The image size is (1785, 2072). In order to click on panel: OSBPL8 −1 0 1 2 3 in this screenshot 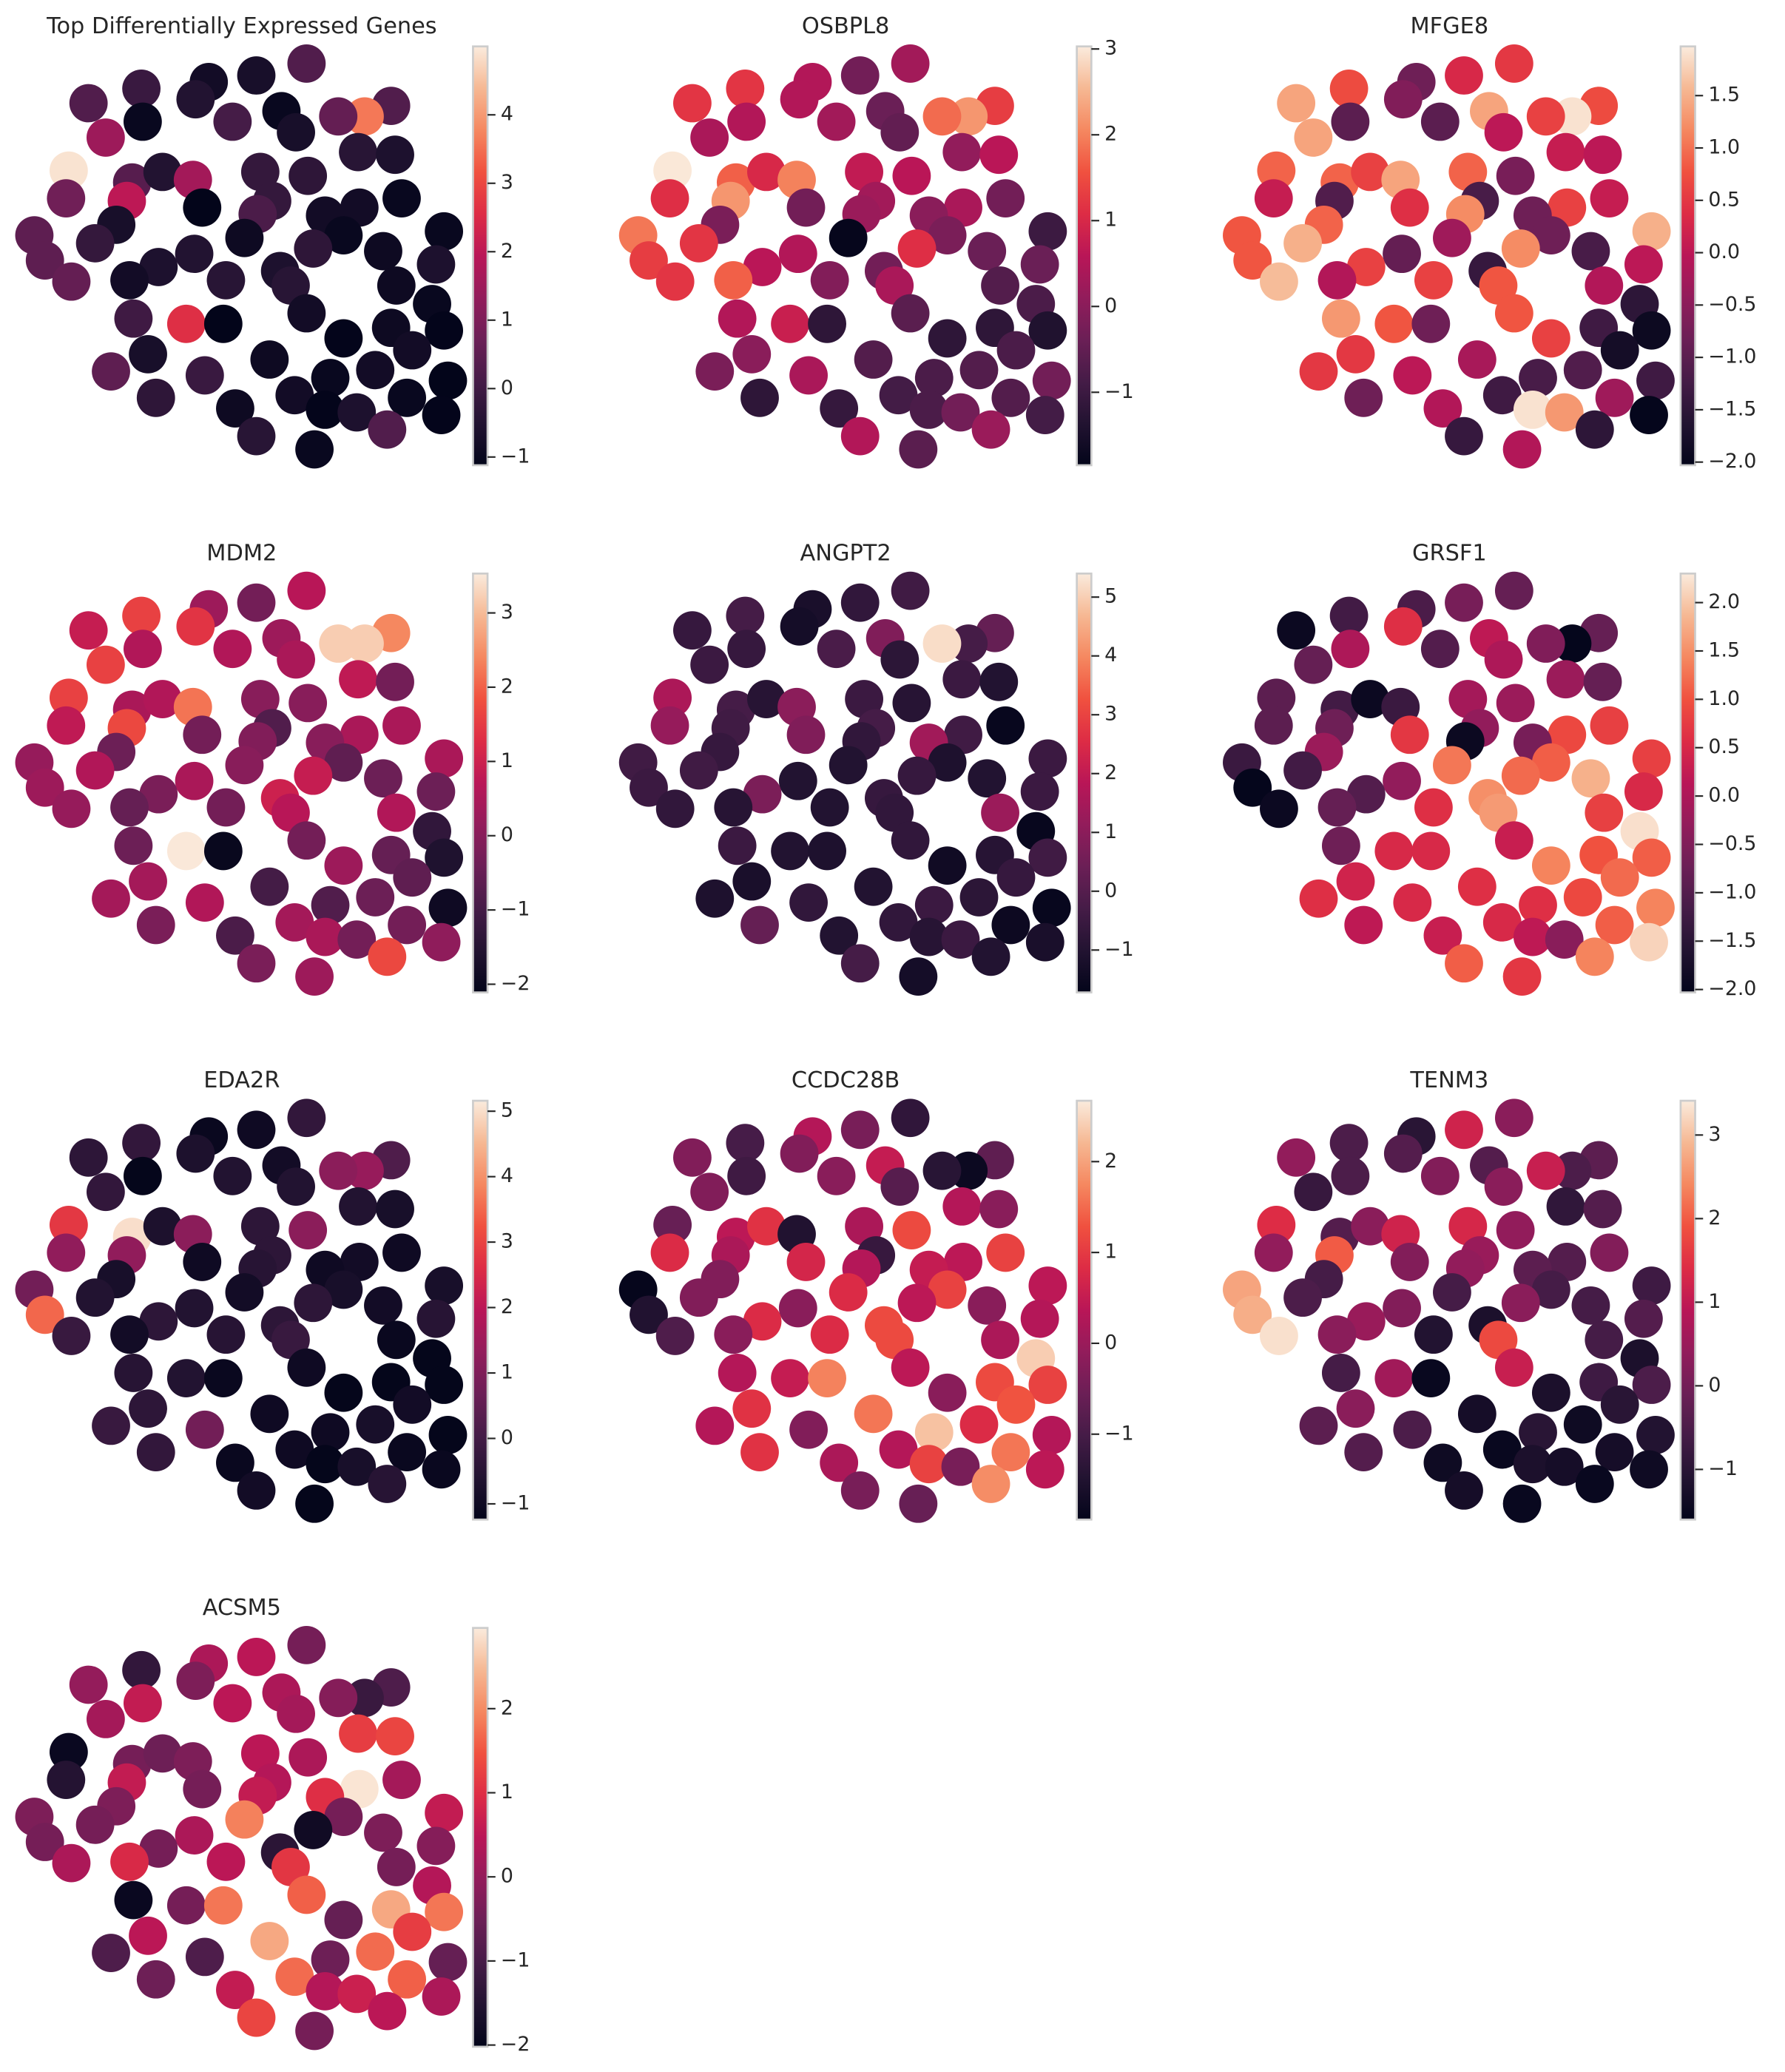, I will do `click(876, 241)`.